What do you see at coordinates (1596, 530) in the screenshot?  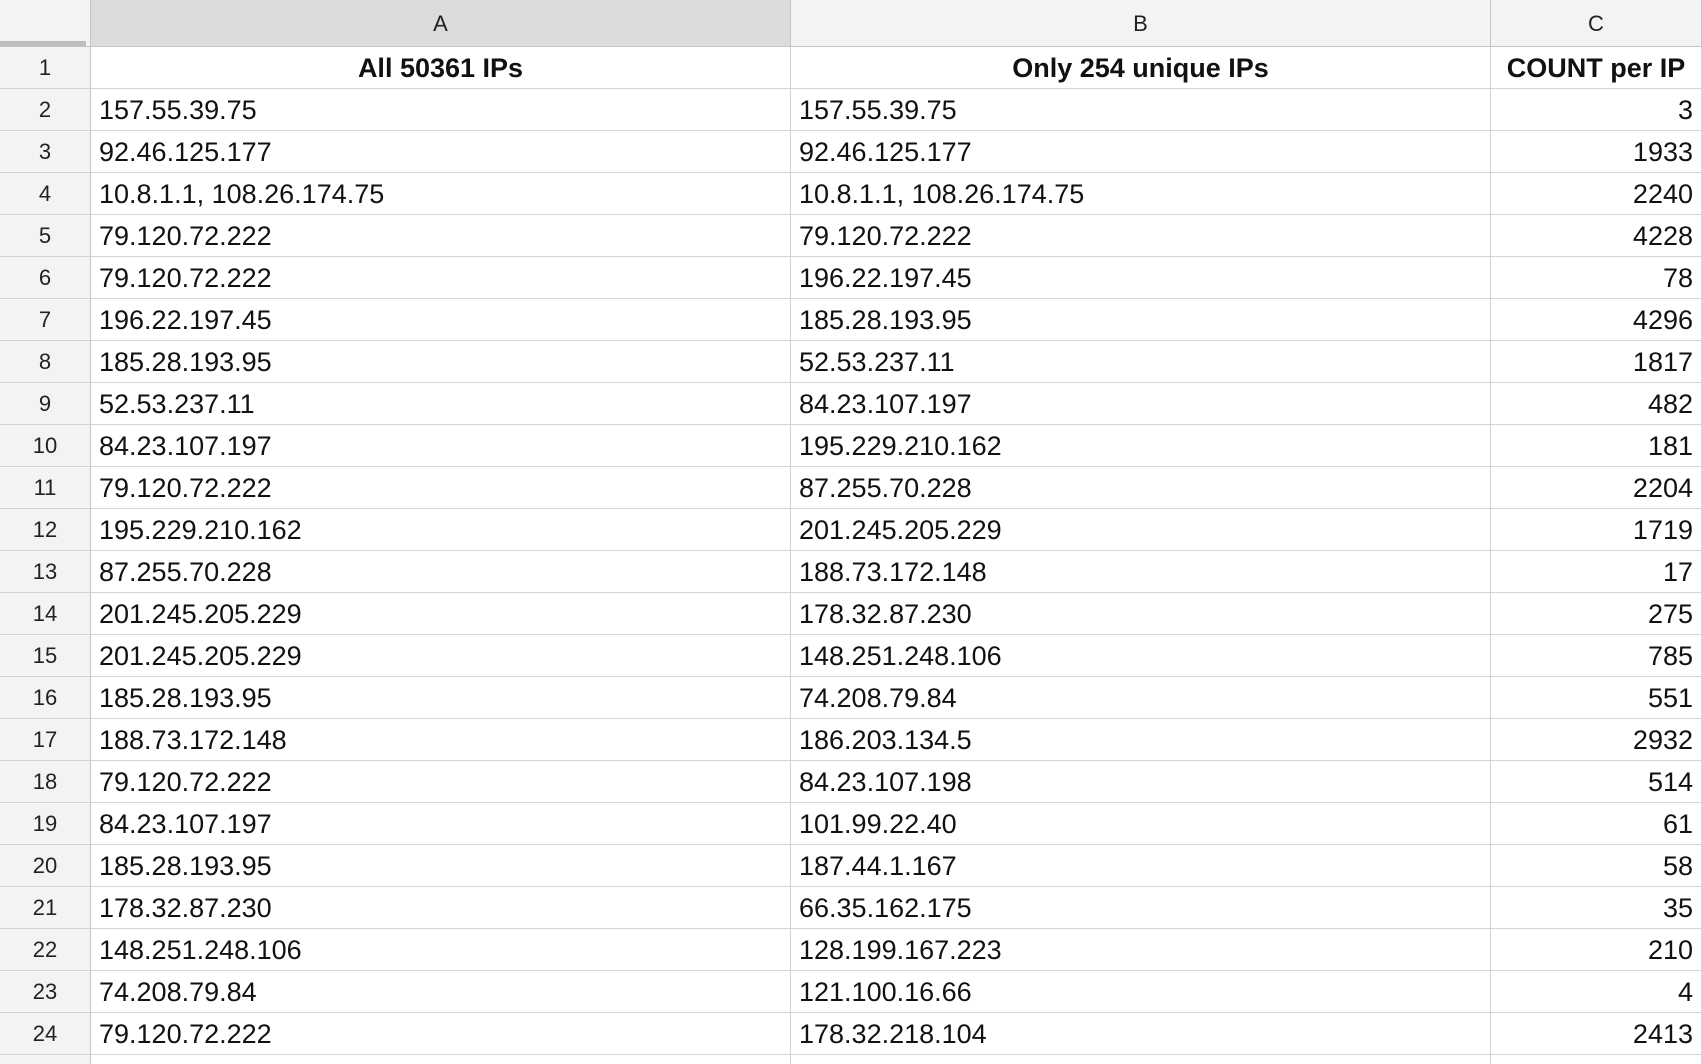 I see `cell-c: 1719` at bounding box center [1596, 530].